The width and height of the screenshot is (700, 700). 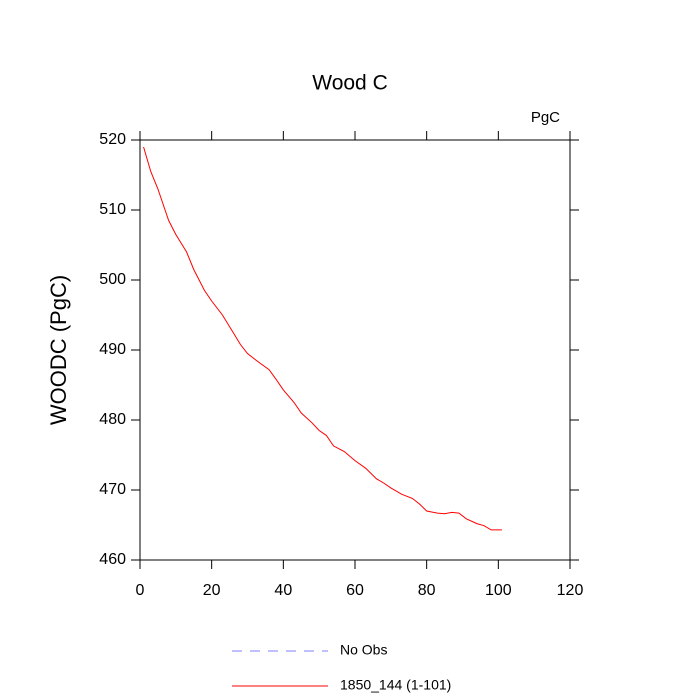 What do you see at coordinates (355, 590) in the screenshot?
I see `x-tick-label: 60` at bounding box center [355, 590].